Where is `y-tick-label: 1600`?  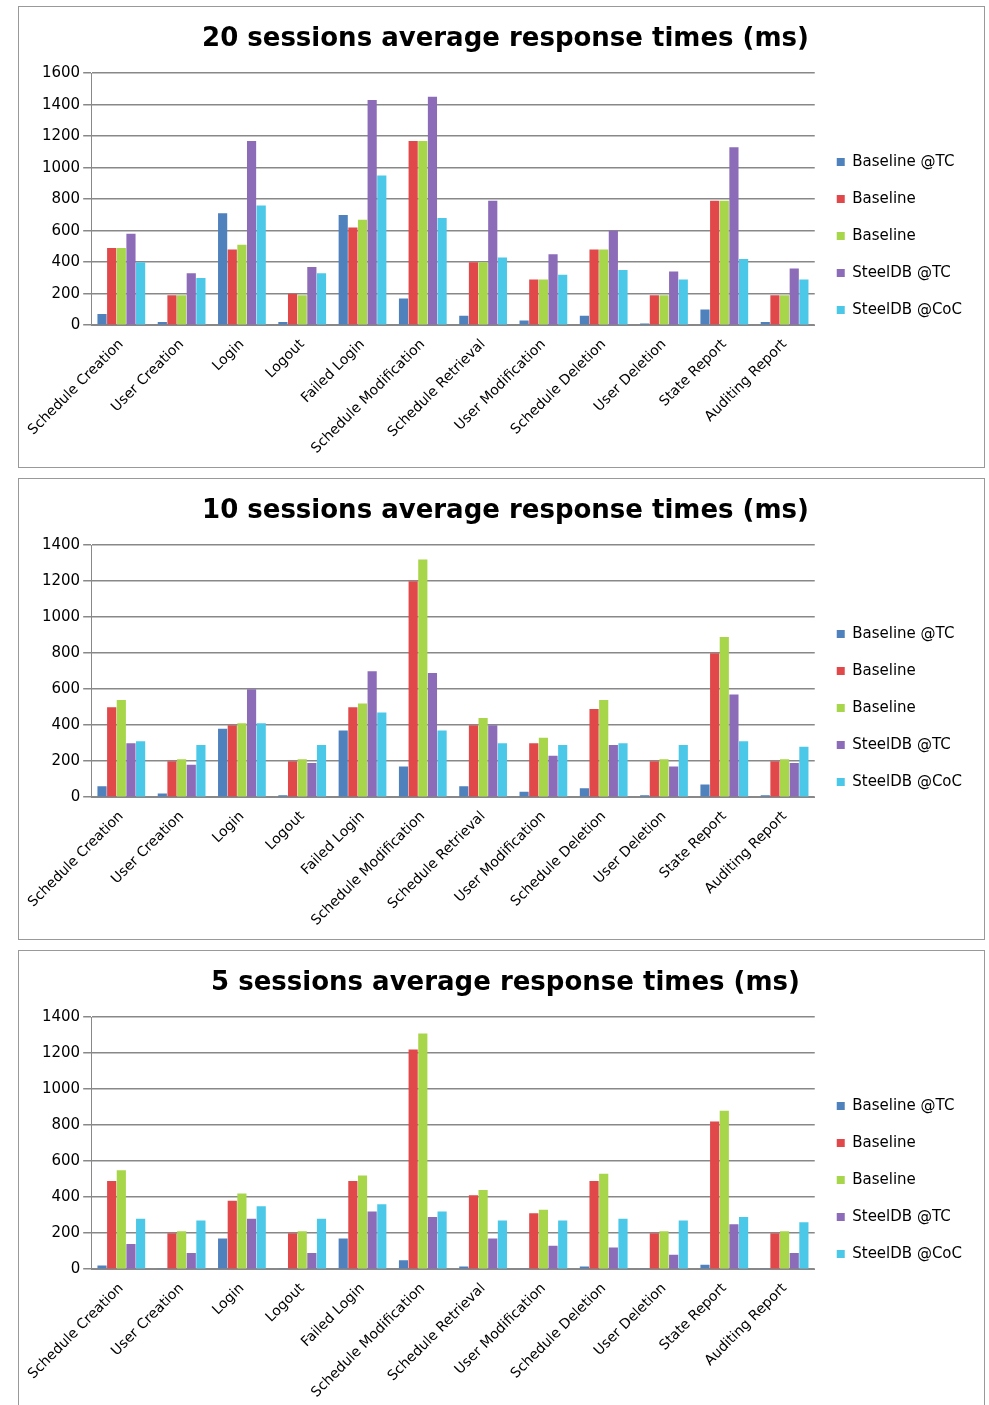
y-tick-label: 1600 is located at coordinates (61, 72).